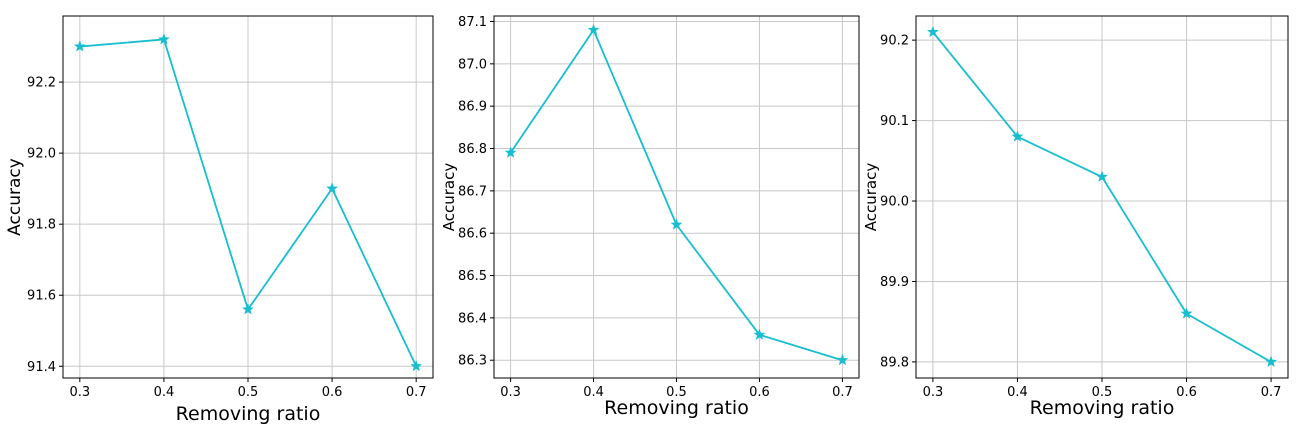  What do you see at coordinates (472, 234) in the screenshot?
I see `y-tick-label: 86.6` at bounding box center [472, 234].